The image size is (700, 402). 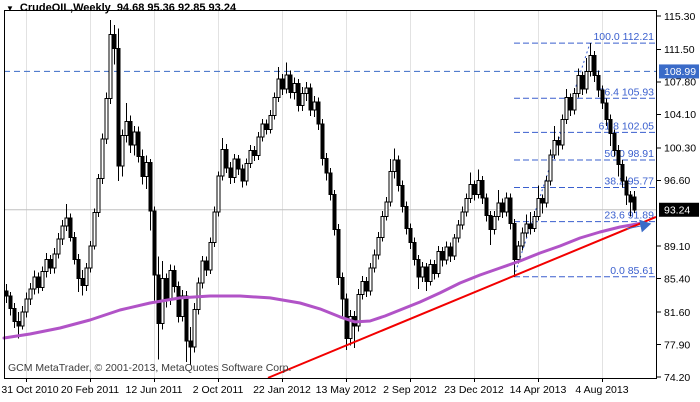 I want to click on fib-level-label: 50.0 98.91, so click(x=629, y=154).